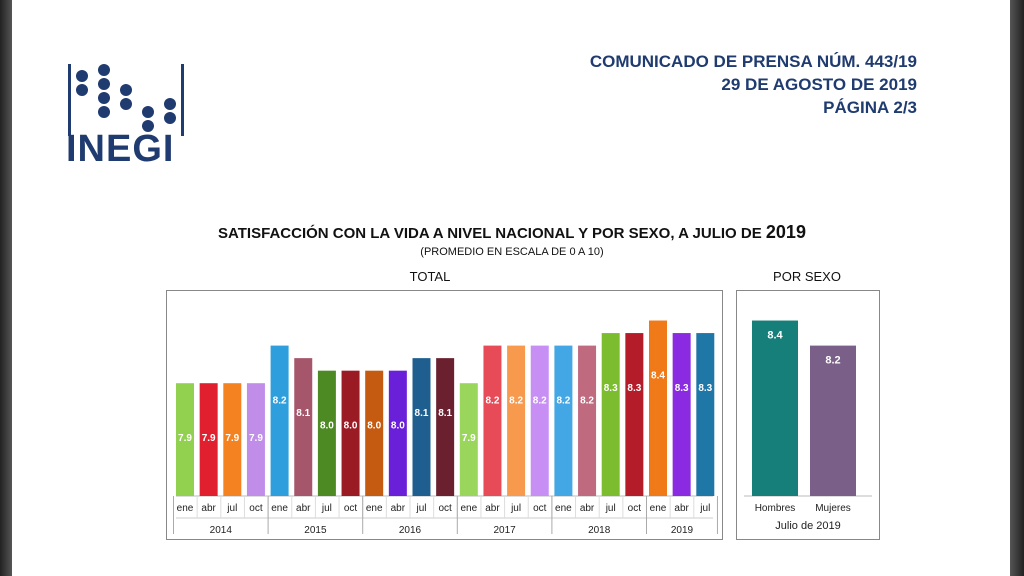  What do you see at coordinates (658, 376) in the screenshot?
I see `total-bar-label: 8.4` at bounding box center [658, 376].